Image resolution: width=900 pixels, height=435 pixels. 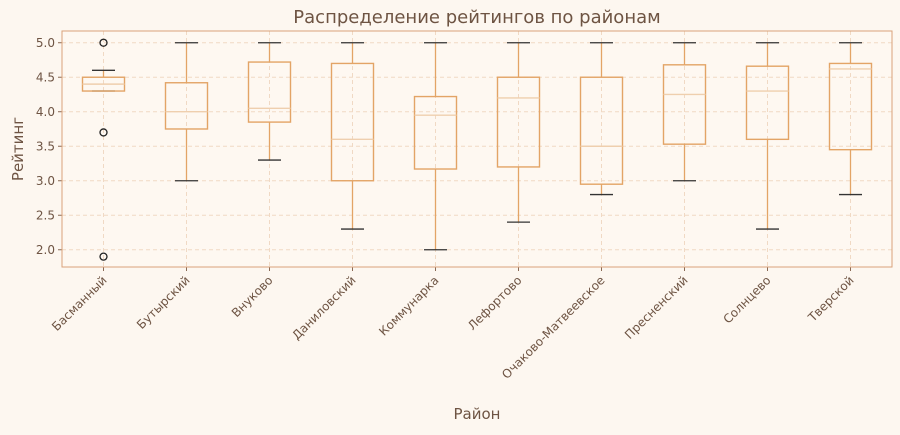 I want to click on x-tick-label: Солнцево, so click(x=746, y=299).